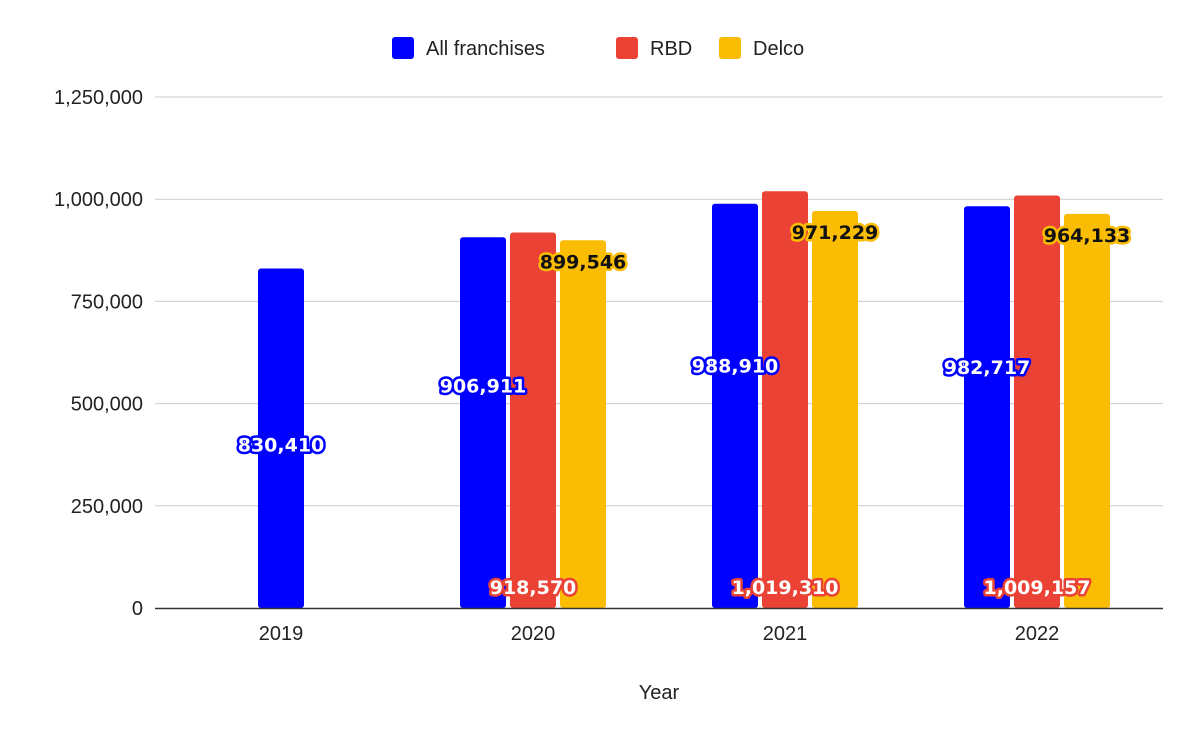  Describe the element at coordinates (107, 507) in the screenshot. I see `y-tick-label: 250,000` at that location.